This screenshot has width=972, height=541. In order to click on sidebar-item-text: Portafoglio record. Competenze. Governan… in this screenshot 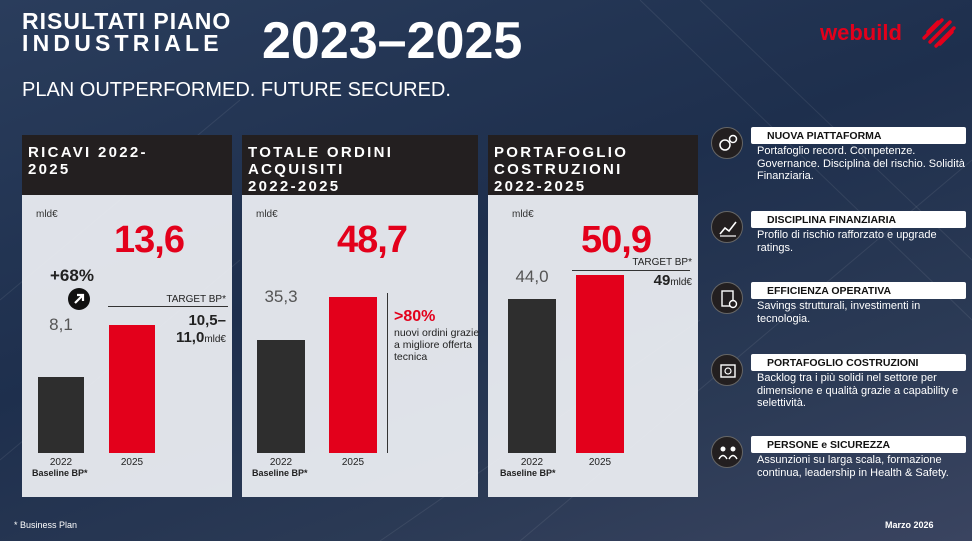, I will do `click(861, 163)`.